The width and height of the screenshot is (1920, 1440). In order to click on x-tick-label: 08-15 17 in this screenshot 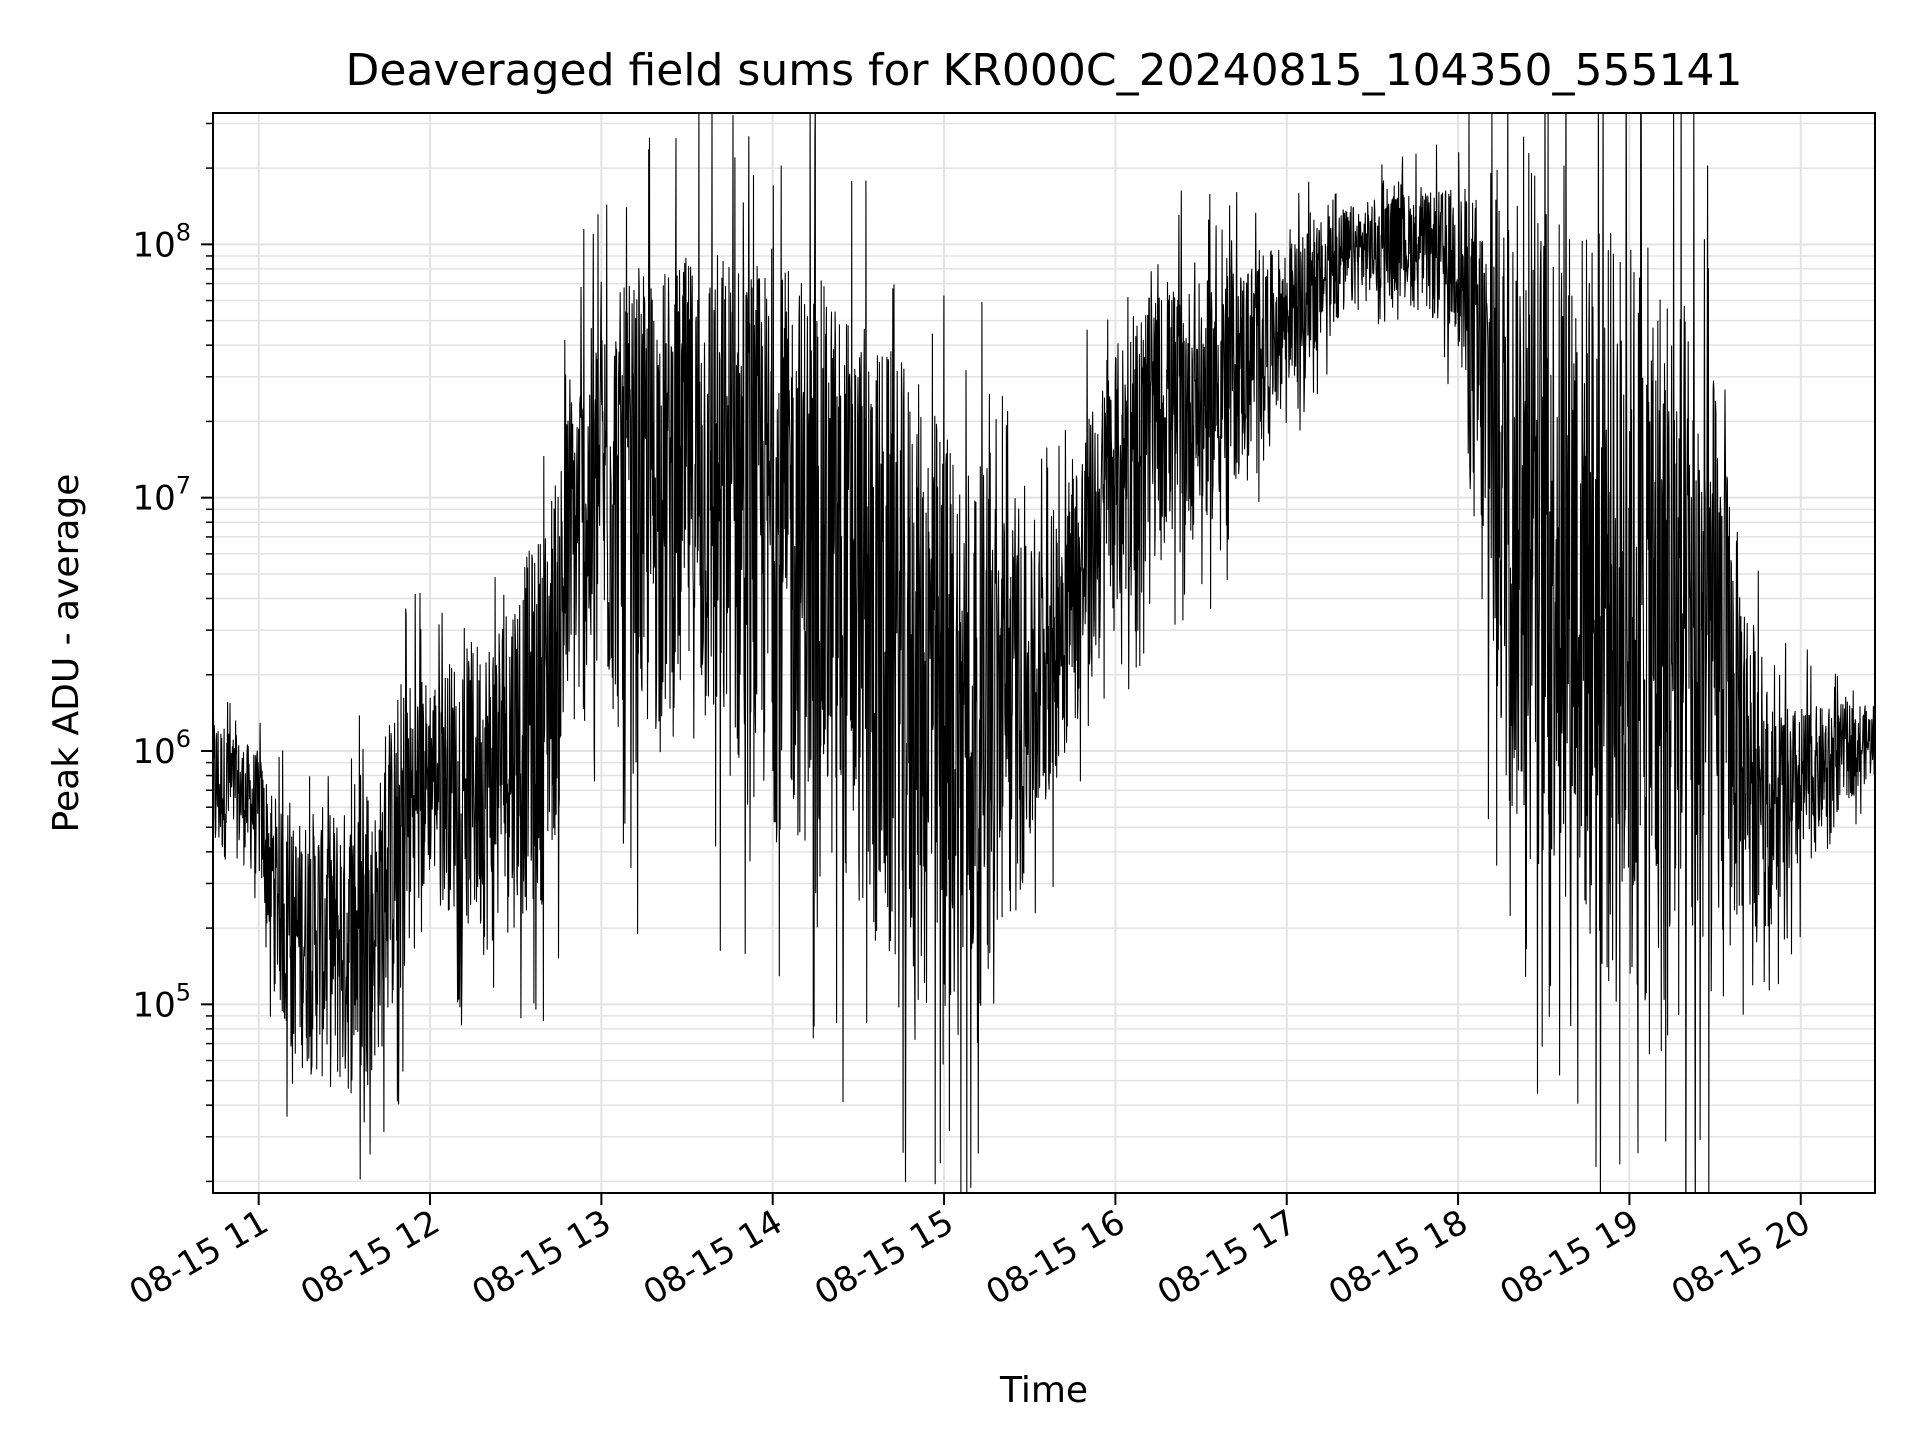, I will do `click(1227, 1257)`.